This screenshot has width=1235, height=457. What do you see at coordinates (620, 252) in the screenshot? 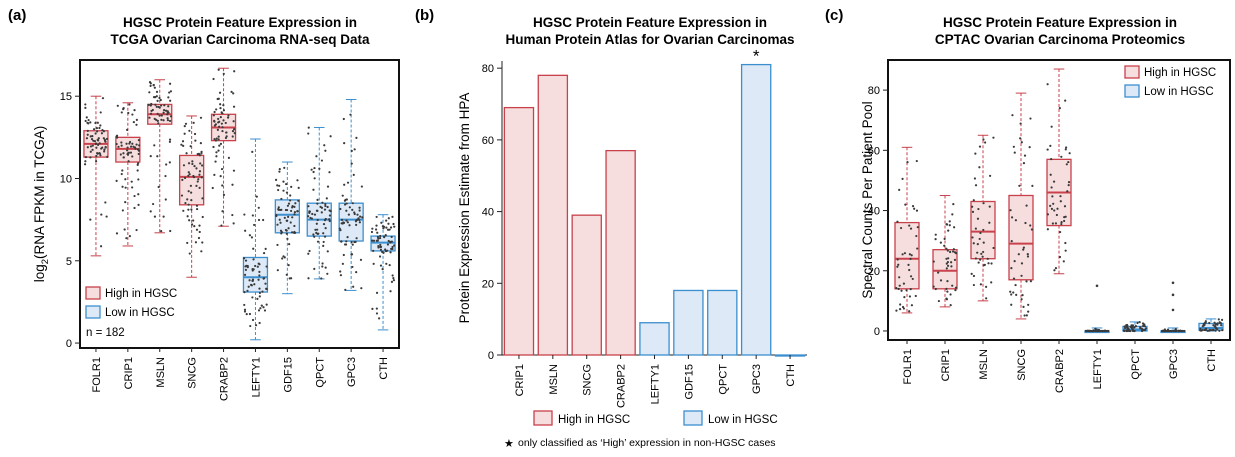
I see `bar-CRABP2` at bounding box center [620, 252].